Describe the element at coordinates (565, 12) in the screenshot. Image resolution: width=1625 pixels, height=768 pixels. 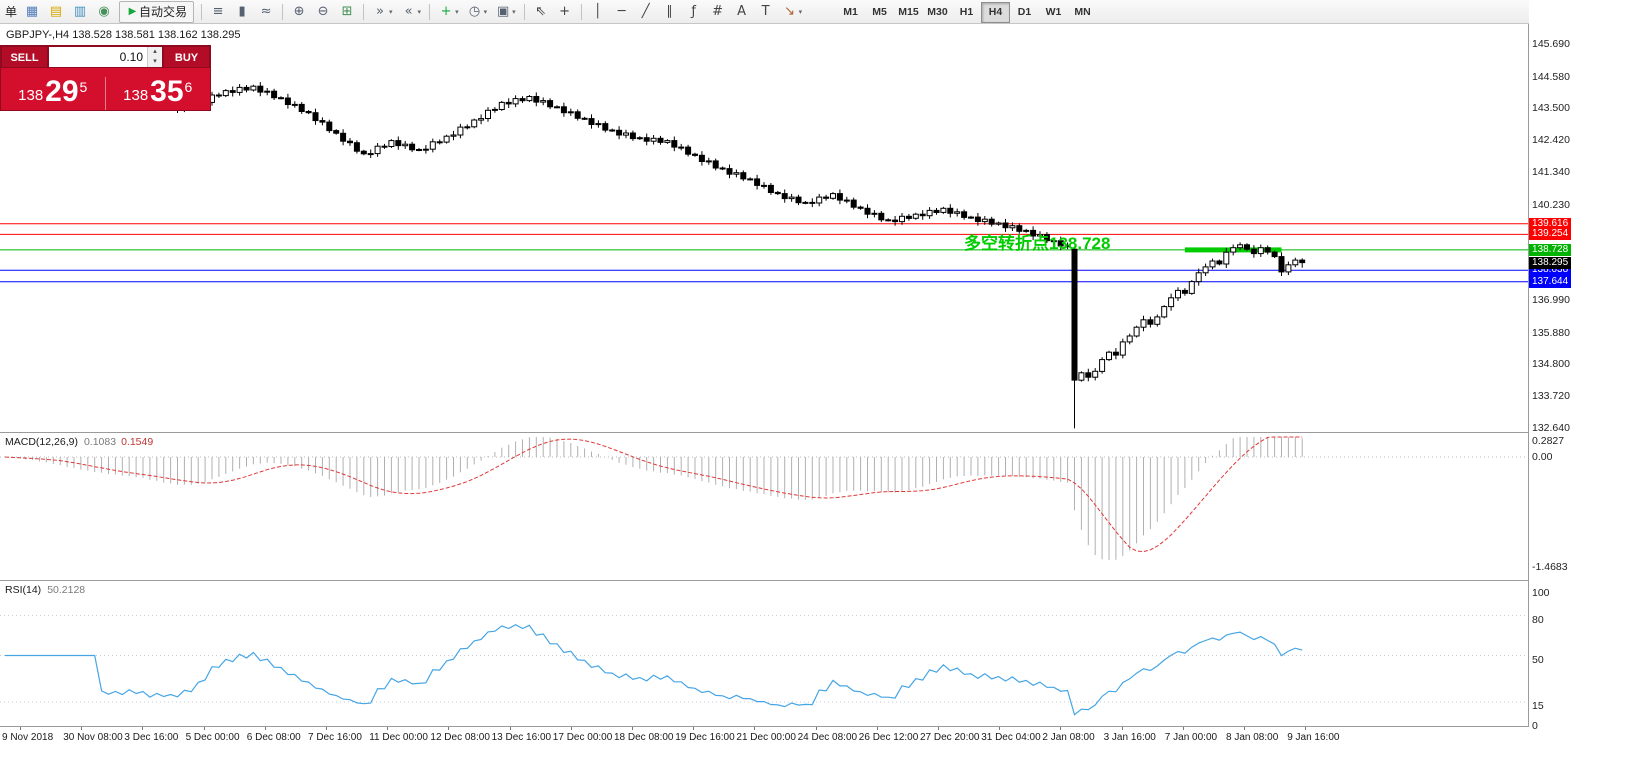
I see `crosshair-icon: +` at that location.